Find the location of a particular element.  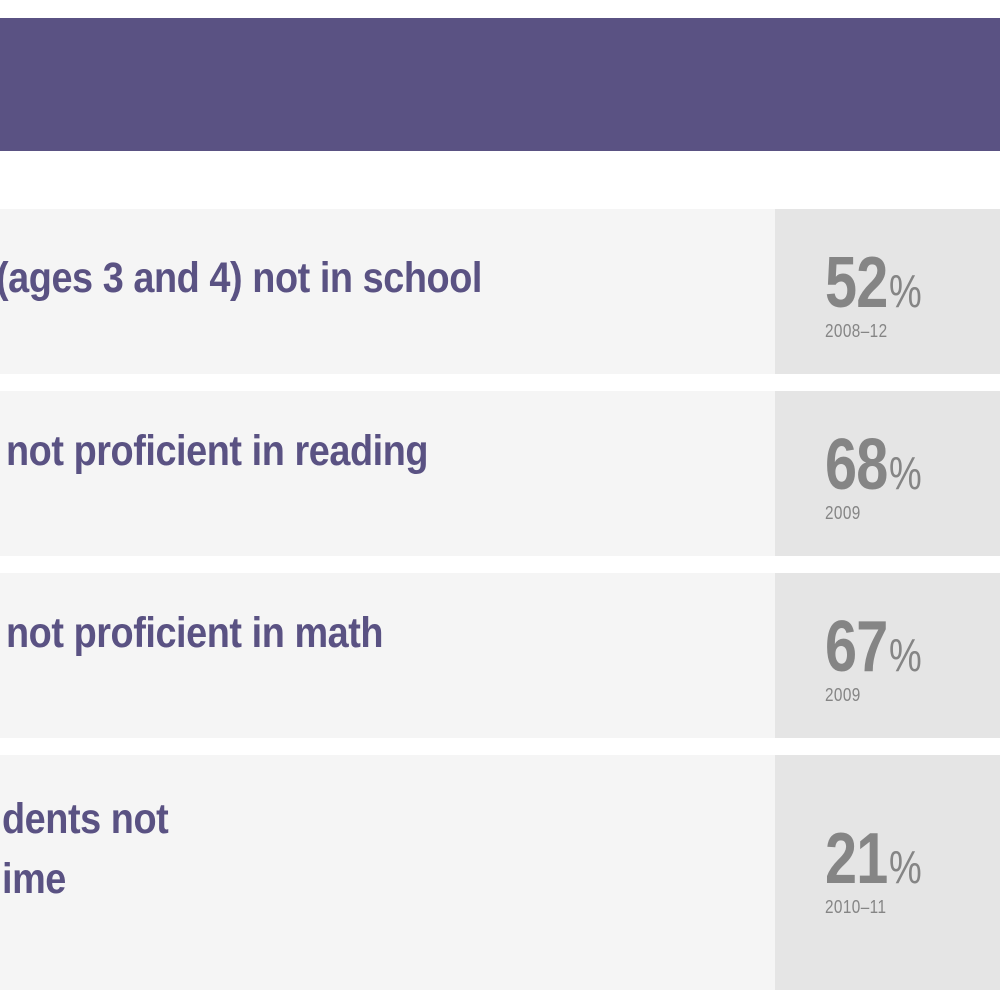

stat-label: not proficient in math is located at coordinates (195, 633).